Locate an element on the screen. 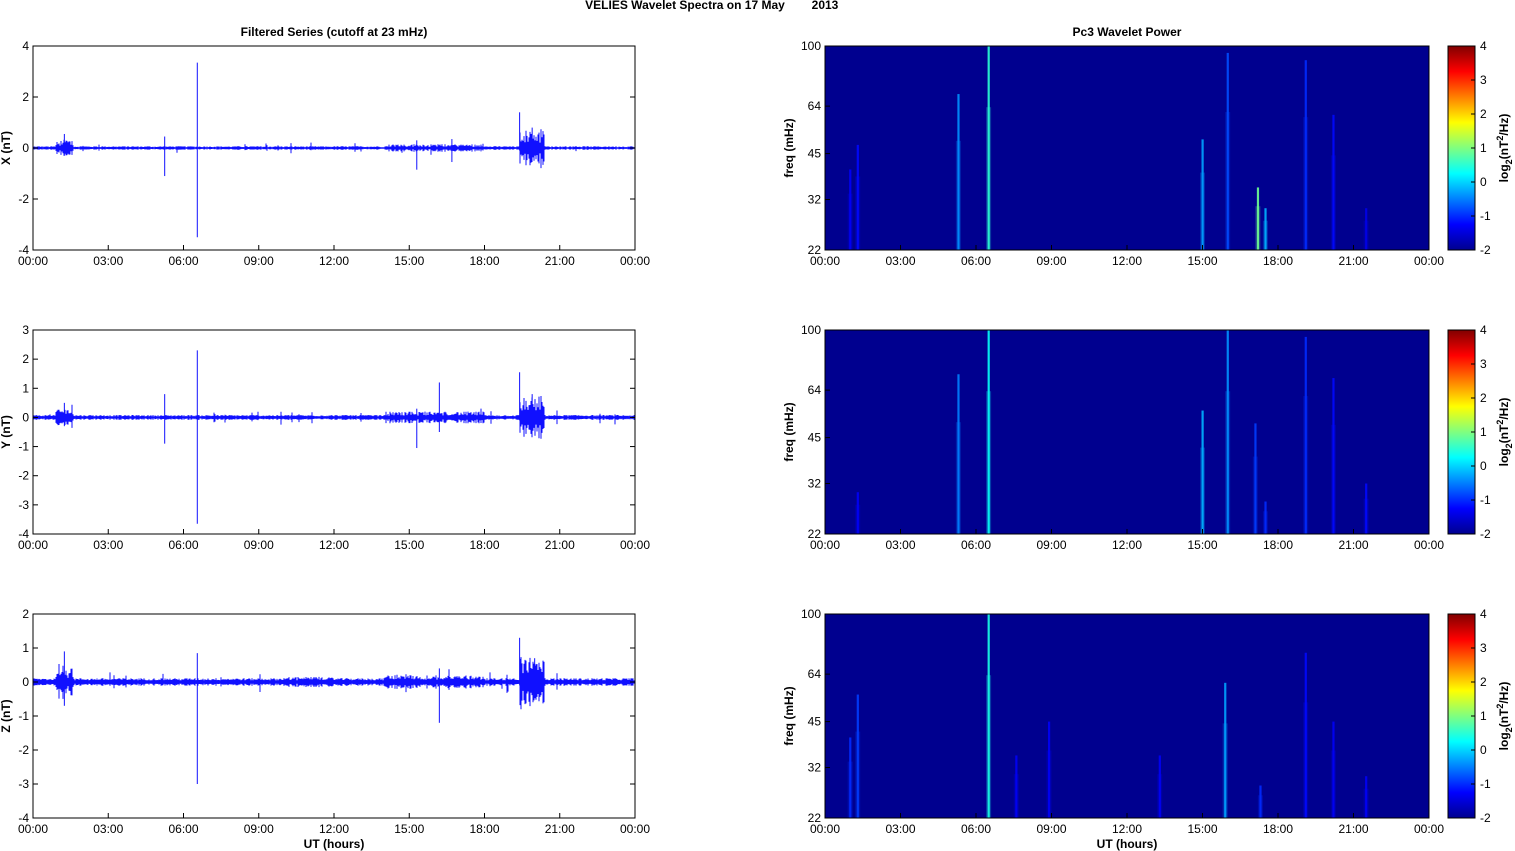 The height and width of the screenshot is (851, 1515). z-power-colorbar-label-part: log is located at coordinates (1504, 741).